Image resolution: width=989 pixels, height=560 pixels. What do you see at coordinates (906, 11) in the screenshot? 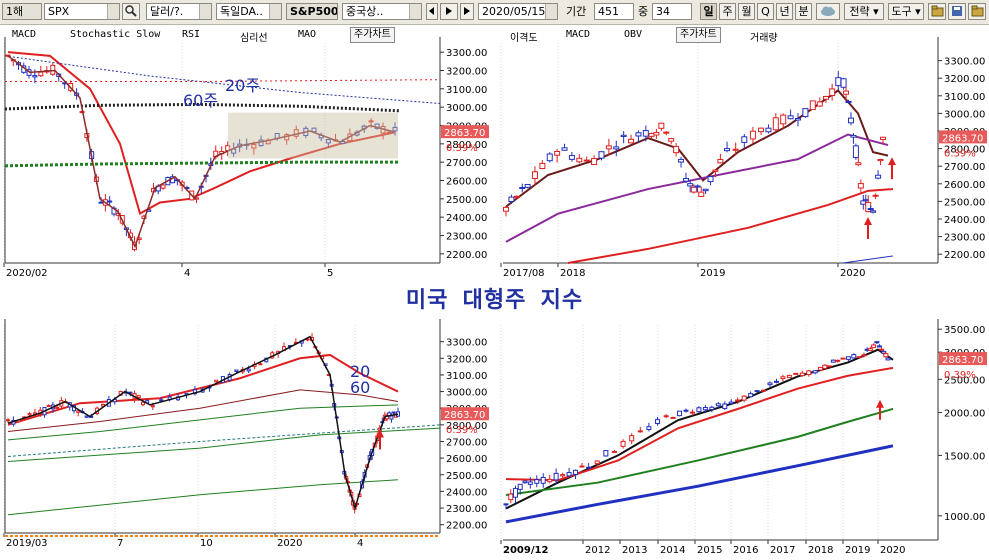
I see `tools-button: 도구 ▾` at bounding box center [906, 11].